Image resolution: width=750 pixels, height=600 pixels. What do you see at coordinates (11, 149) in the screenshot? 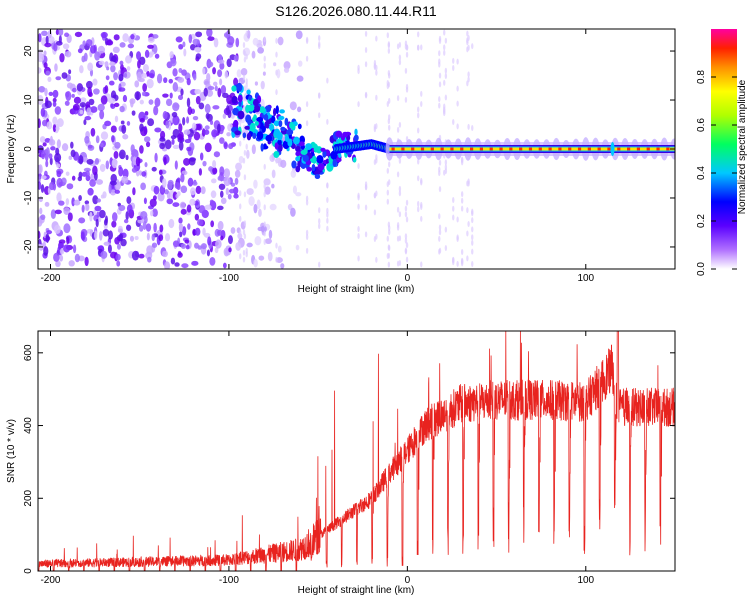
I see `heatmap-y-label: Frequency (Hz)` at bounding box center [11, 149].